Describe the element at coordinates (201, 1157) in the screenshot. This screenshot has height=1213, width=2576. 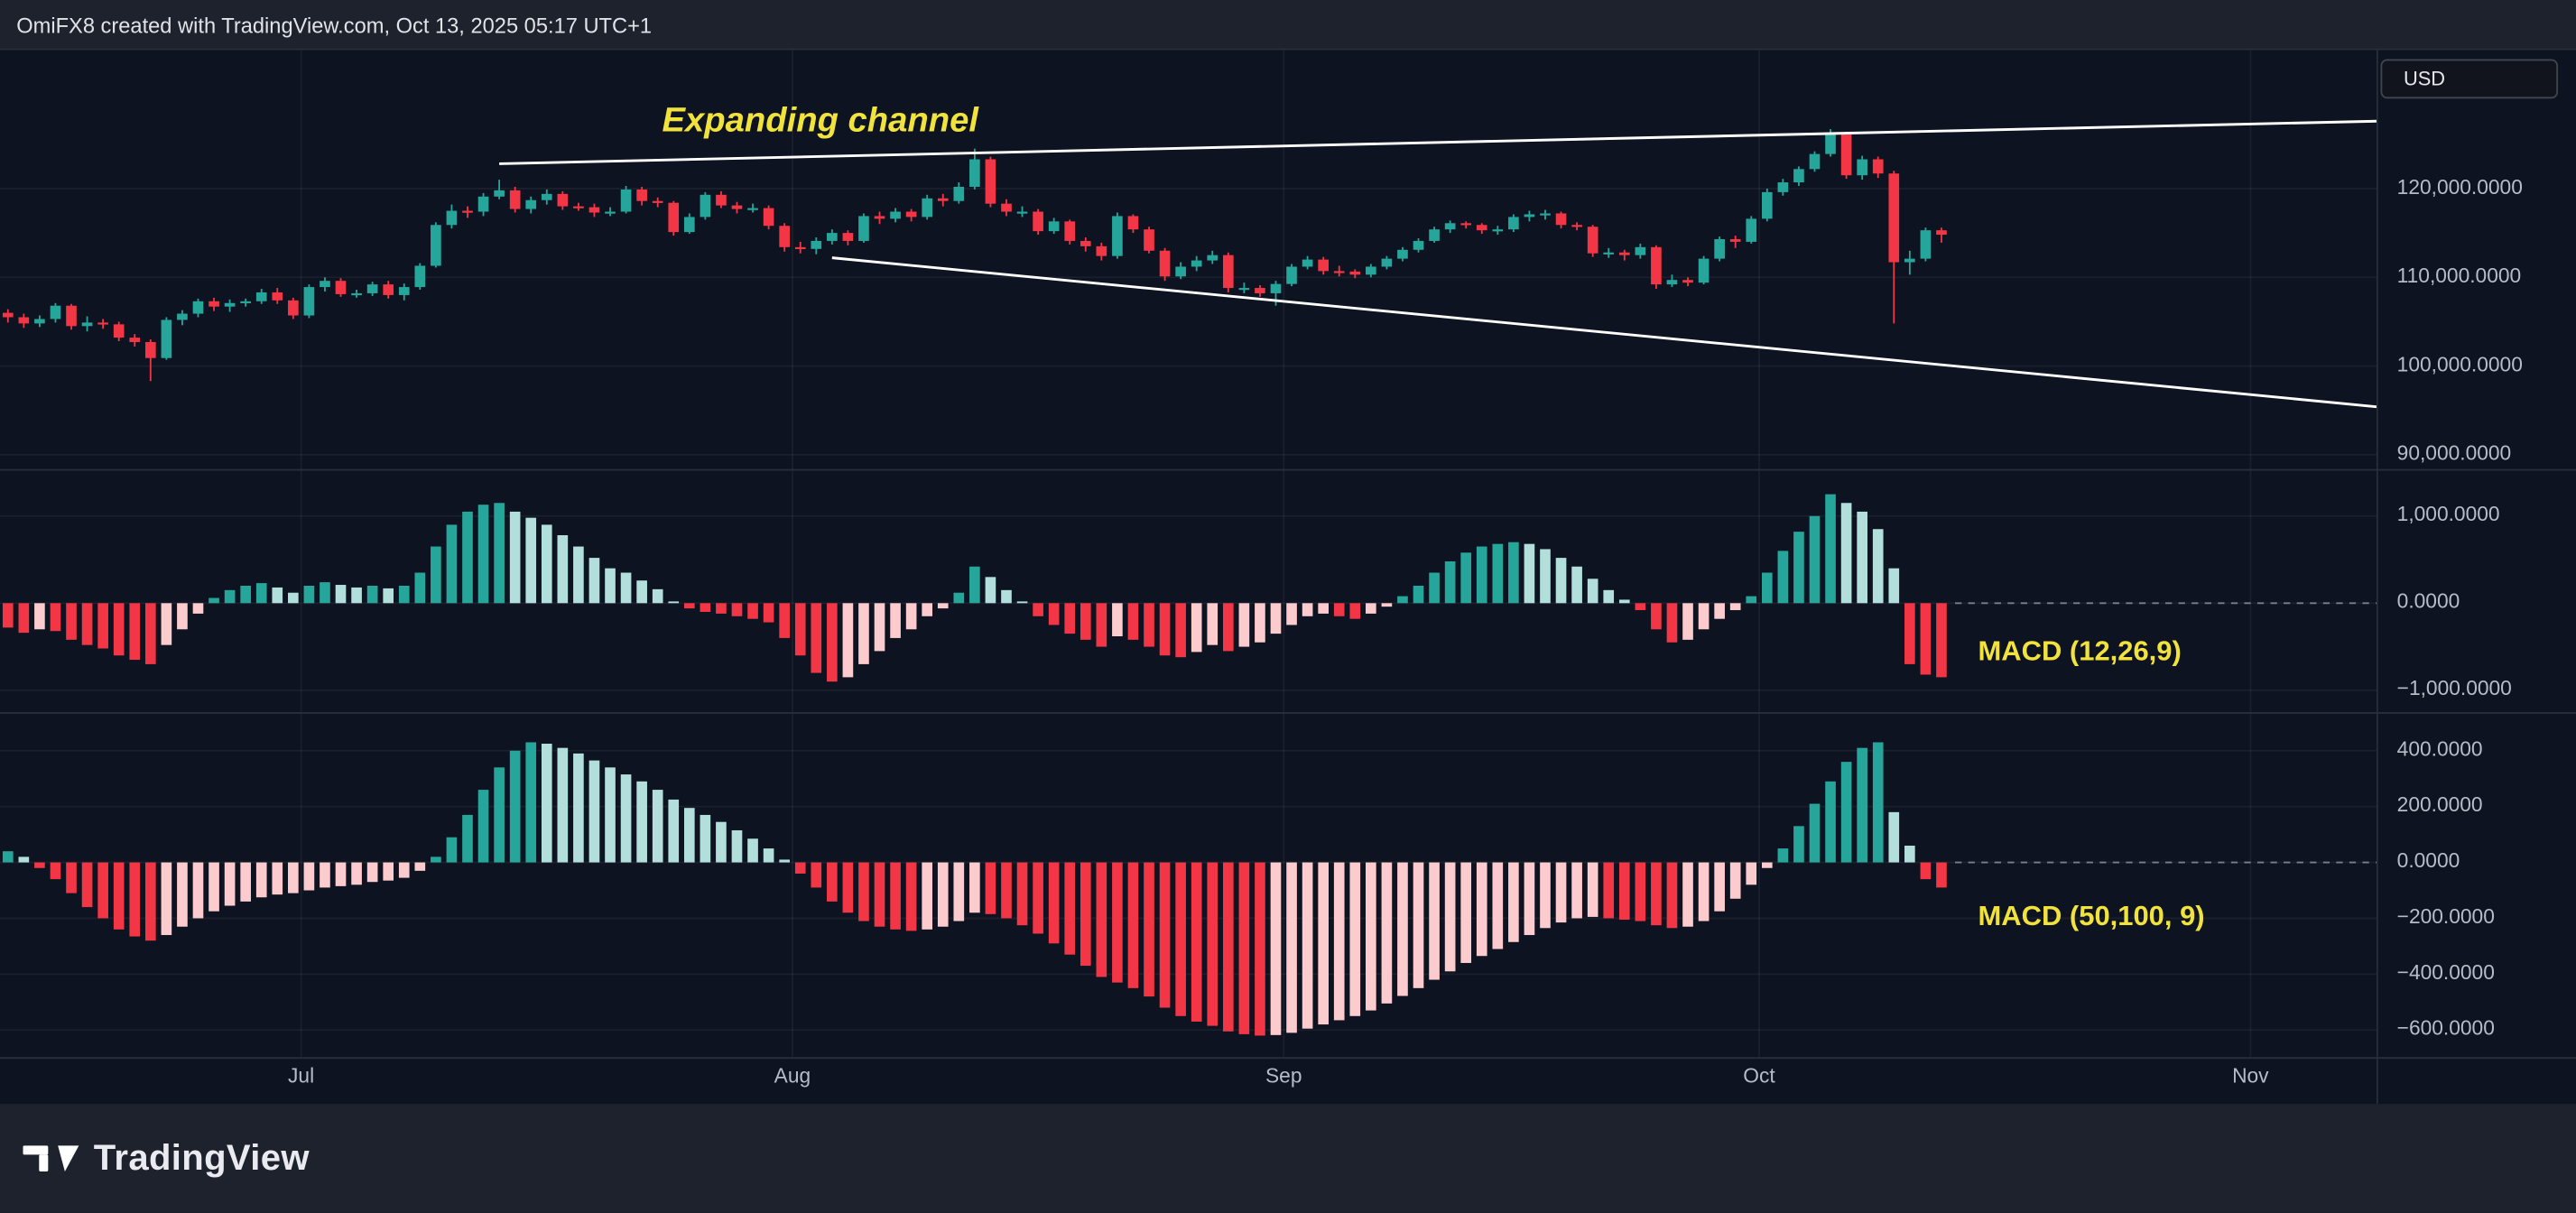
I see `tradingview-wordmark: TradingView` at that location.